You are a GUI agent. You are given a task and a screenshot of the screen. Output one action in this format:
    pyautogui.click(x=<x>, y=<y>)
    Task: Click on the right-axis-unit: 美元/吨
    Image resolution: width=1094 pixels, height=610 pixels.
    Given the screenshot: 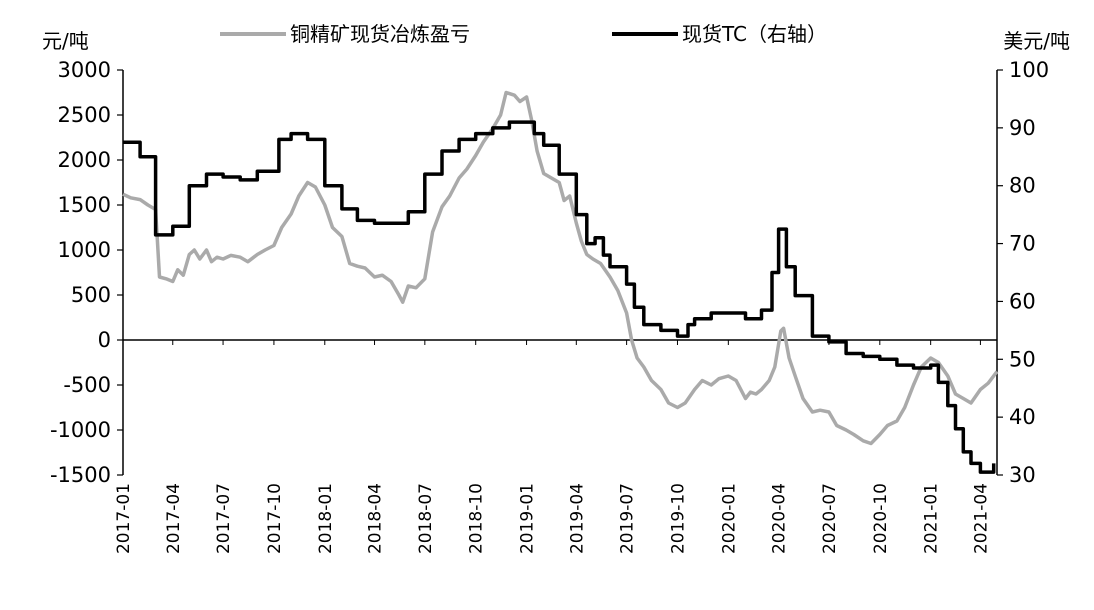 What is the action you would take?
    pyautogui.click(x=1036, y=41)
    